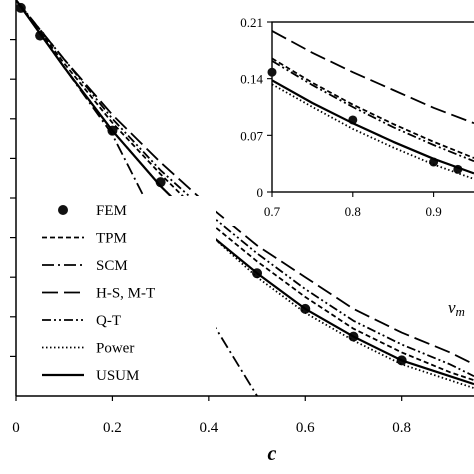  I want to click on series-line-tpm, so click(372, 108).